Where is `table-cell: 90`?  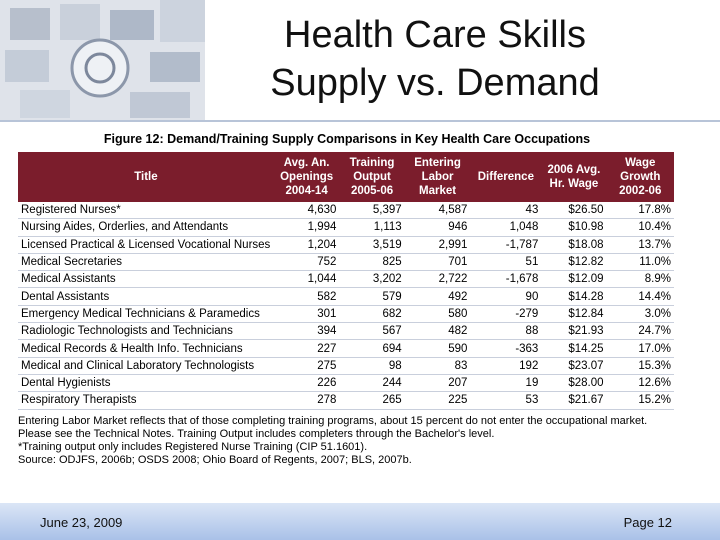 table-cell: 90 is located at coordinates (506, 296).